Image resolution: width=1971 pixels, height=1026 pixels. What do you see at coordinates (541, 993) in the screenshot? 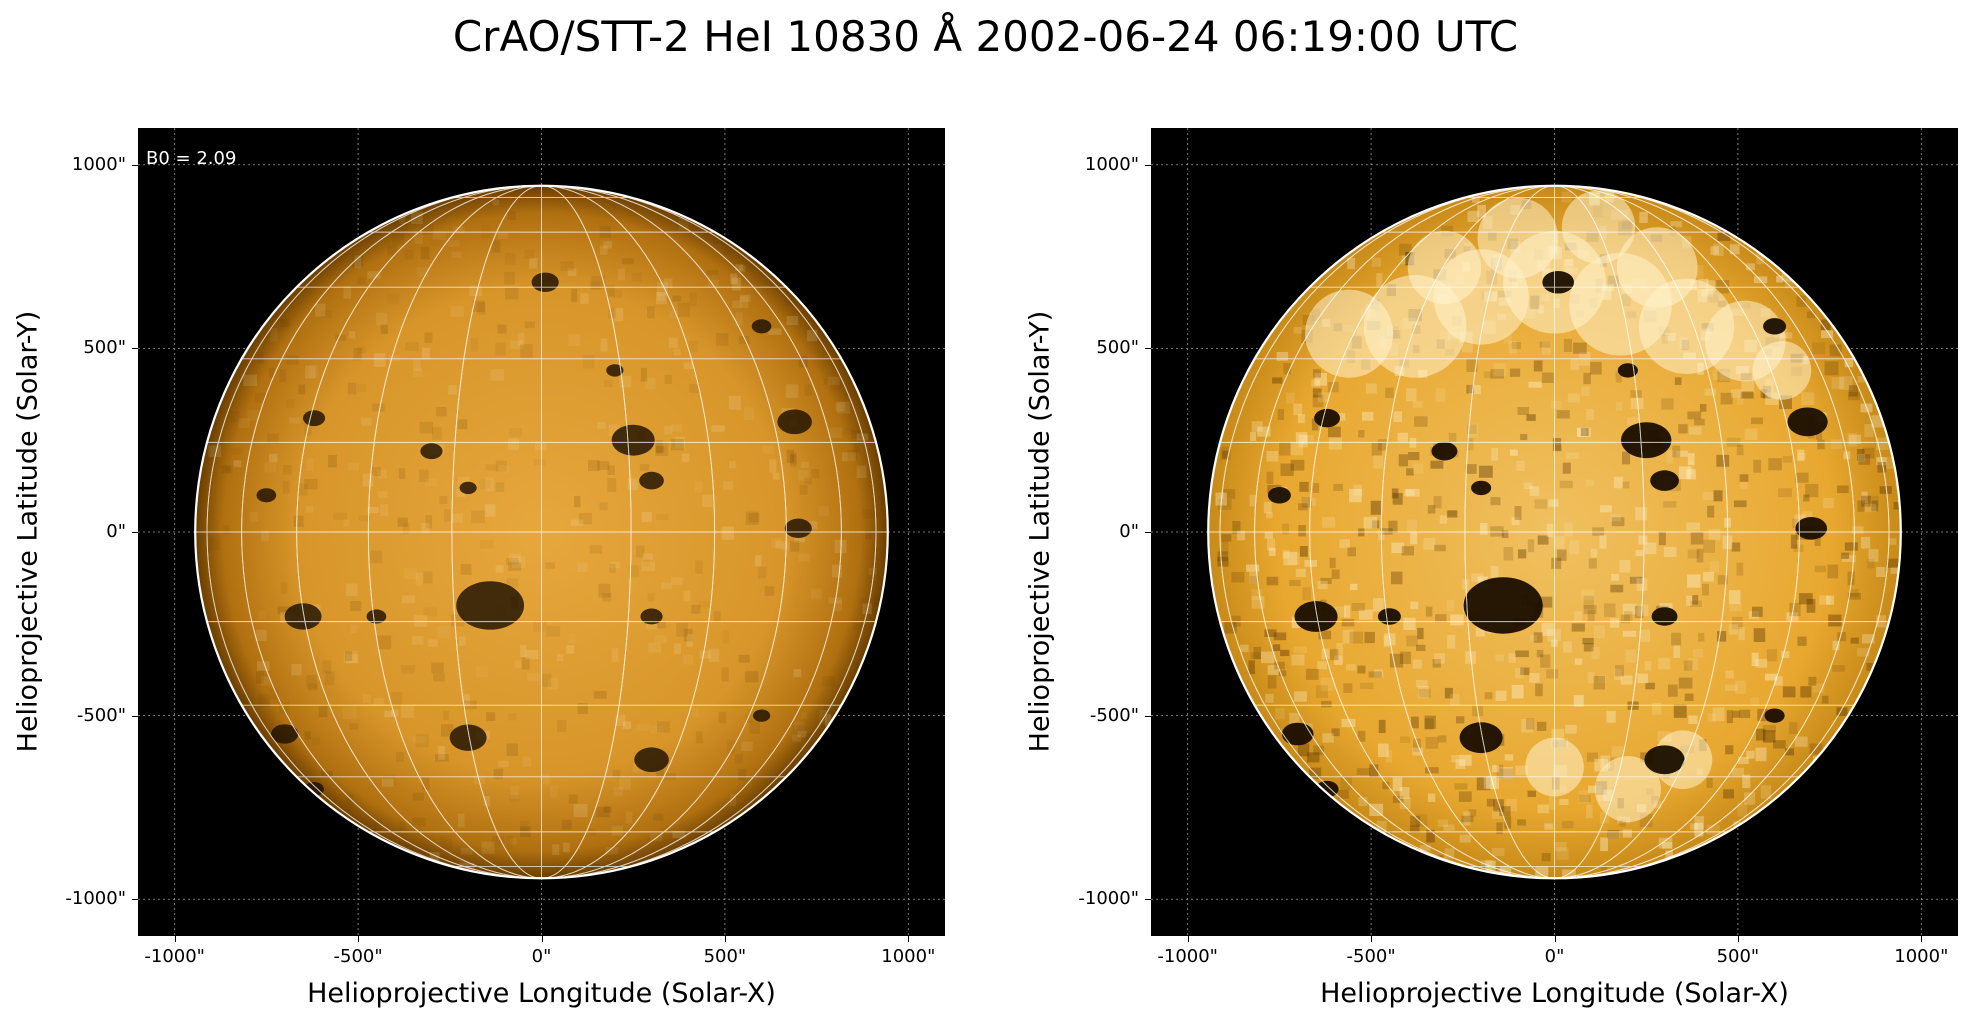
I see `left-x-axis-label: Helioprojective Longitude (Solar-X)` at bounding box center [541, 993].